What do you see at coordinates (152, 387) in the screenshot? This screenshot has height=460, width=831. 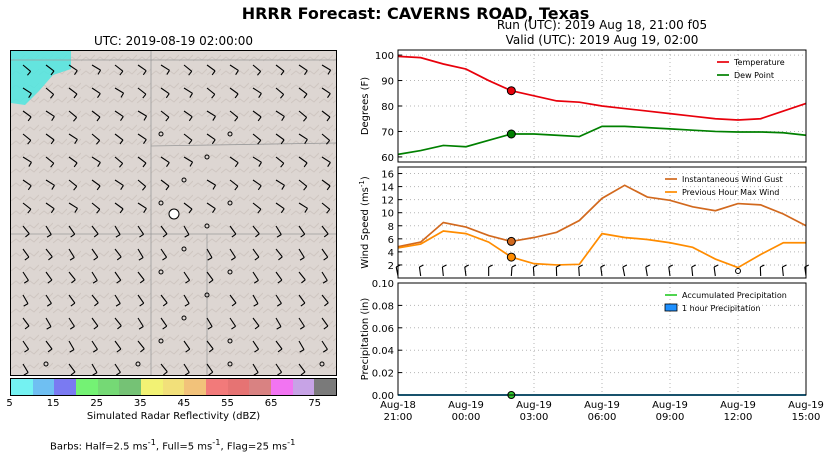 I see `colorbar-swatch` at bounding box center [152, 387].